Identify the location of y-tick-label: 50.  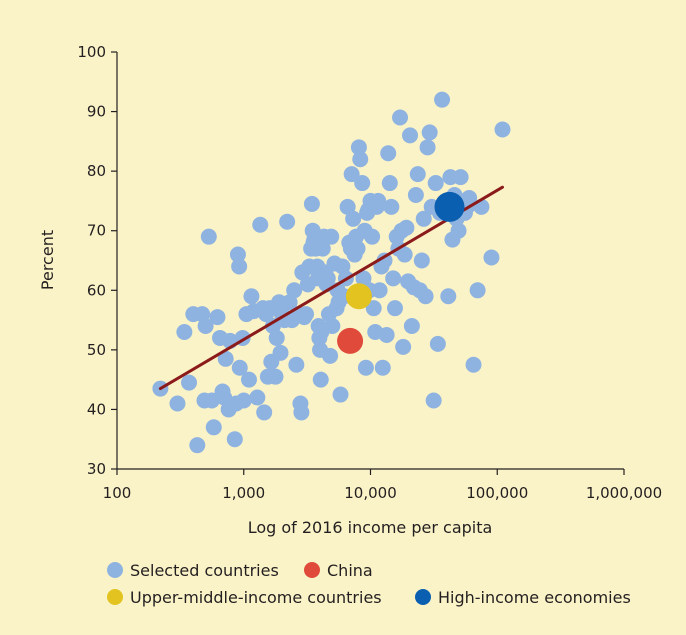
(96, 350).